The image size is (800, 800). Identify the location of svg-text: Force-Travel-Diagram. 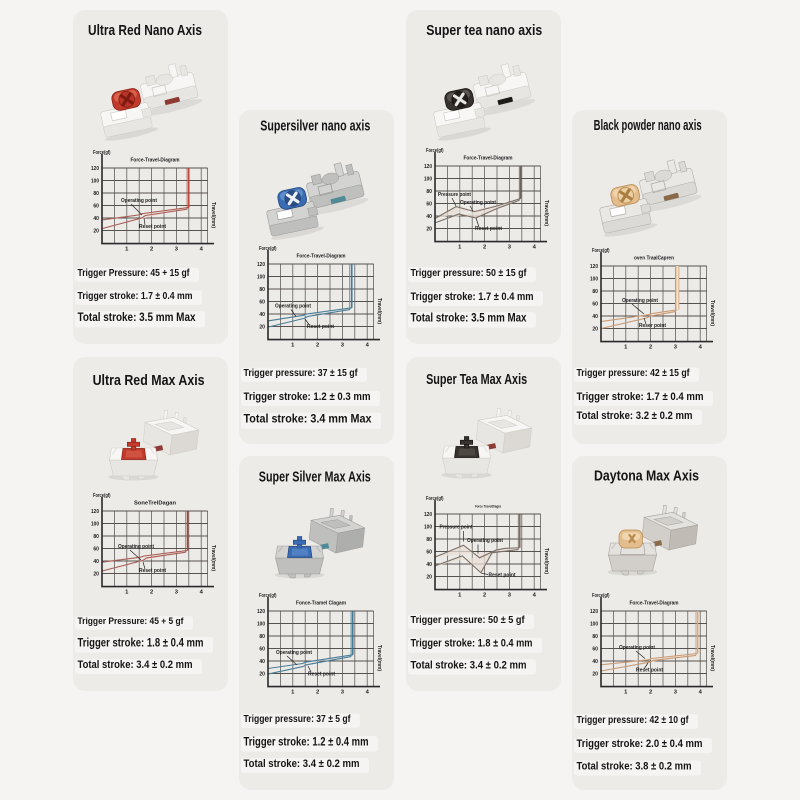
(155, 161).